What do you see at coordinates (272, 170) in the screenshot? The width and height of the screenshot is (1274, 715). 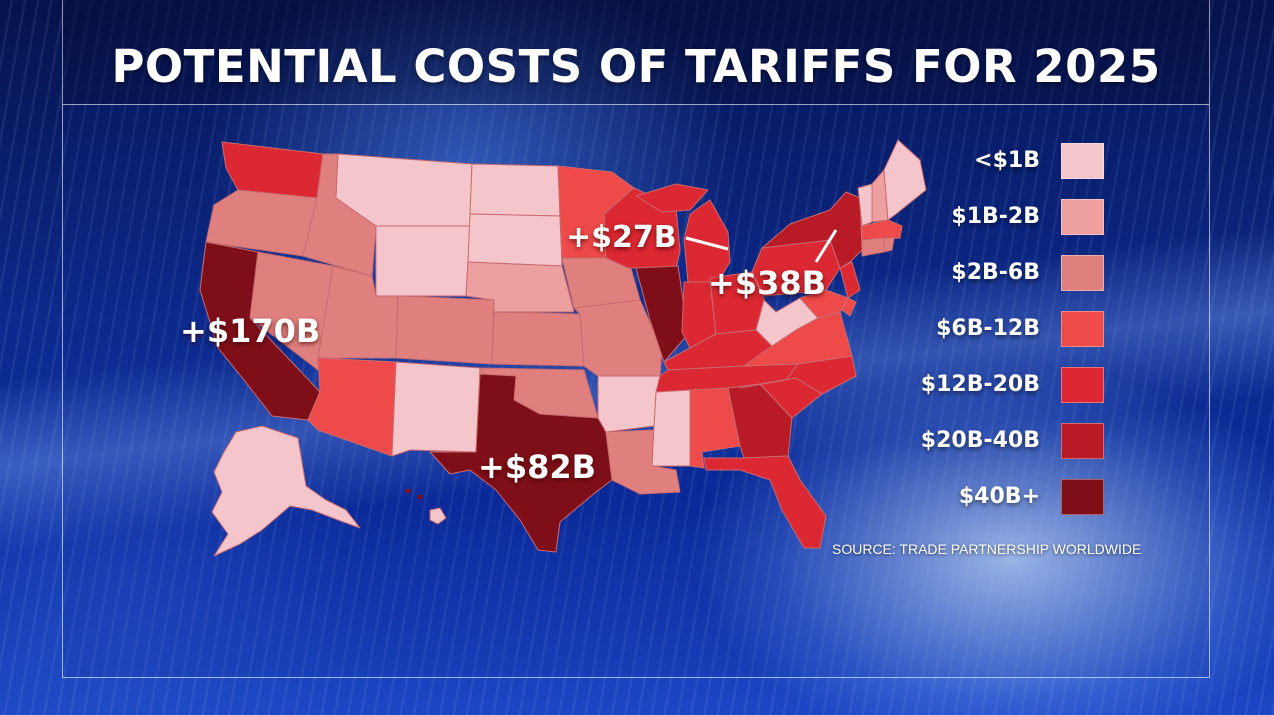 I see `state-washington` at bounding box center [272, 170].